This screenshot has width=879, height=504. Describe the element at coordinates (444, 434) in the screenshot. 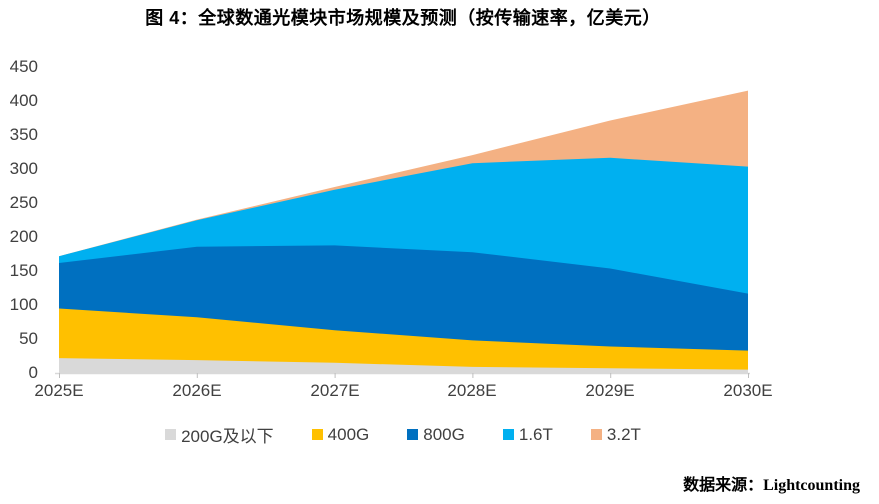

I see `legend-label-800g: 800G` at that location.